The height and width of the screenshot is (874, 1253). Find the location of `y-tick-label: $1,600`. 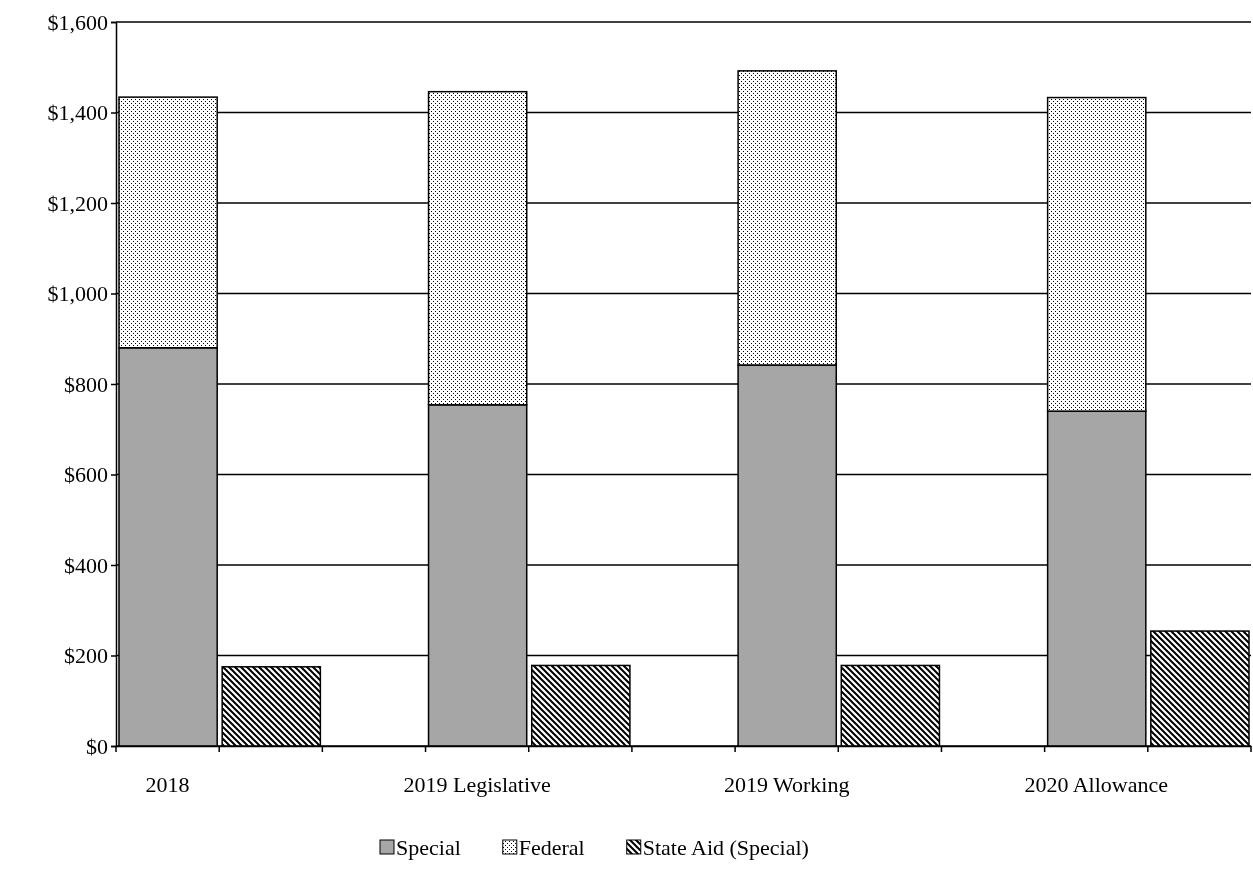

y-tick-label: $1,600 is located at coordinates (77, 22).